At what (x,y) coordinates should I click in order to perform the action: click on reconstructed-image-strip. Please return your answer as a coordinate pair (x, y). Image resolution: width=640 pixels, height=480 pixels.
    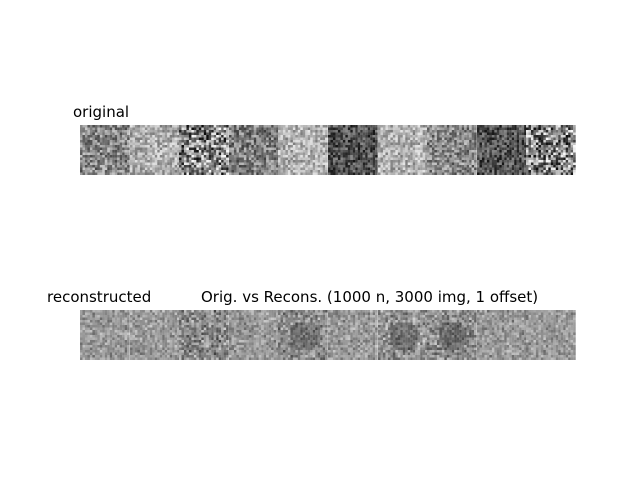
    Looking at the image, I should click on (328, 335).